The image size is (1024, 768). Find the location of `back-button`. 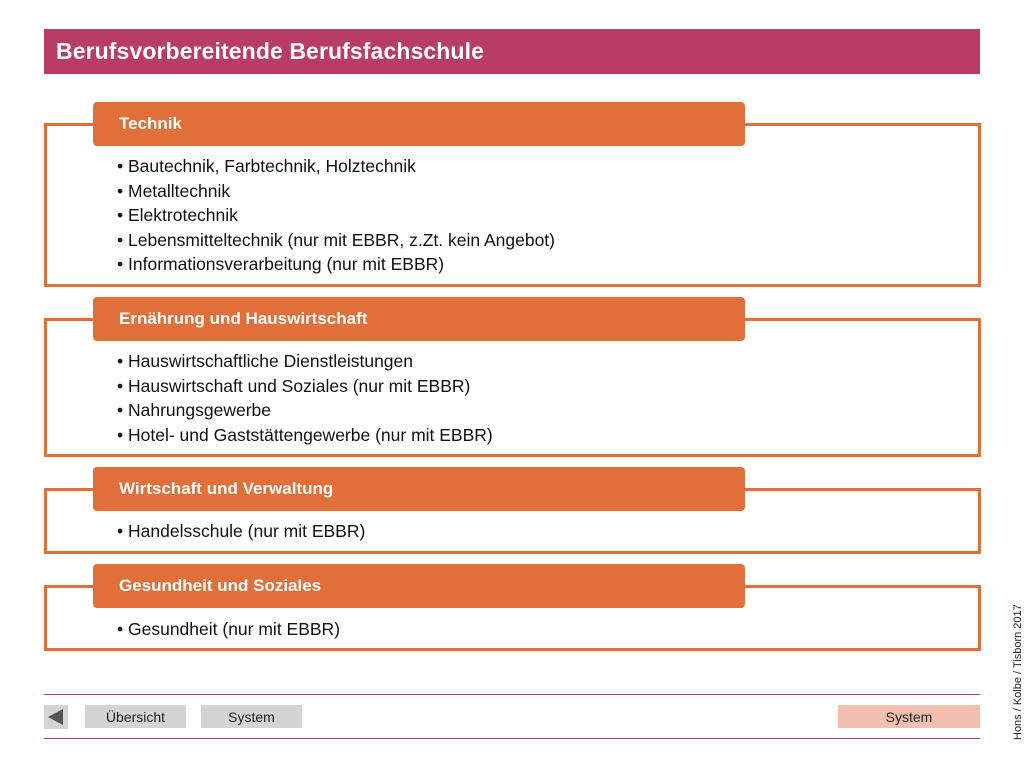

back-button is located at coordinates (56, 717).